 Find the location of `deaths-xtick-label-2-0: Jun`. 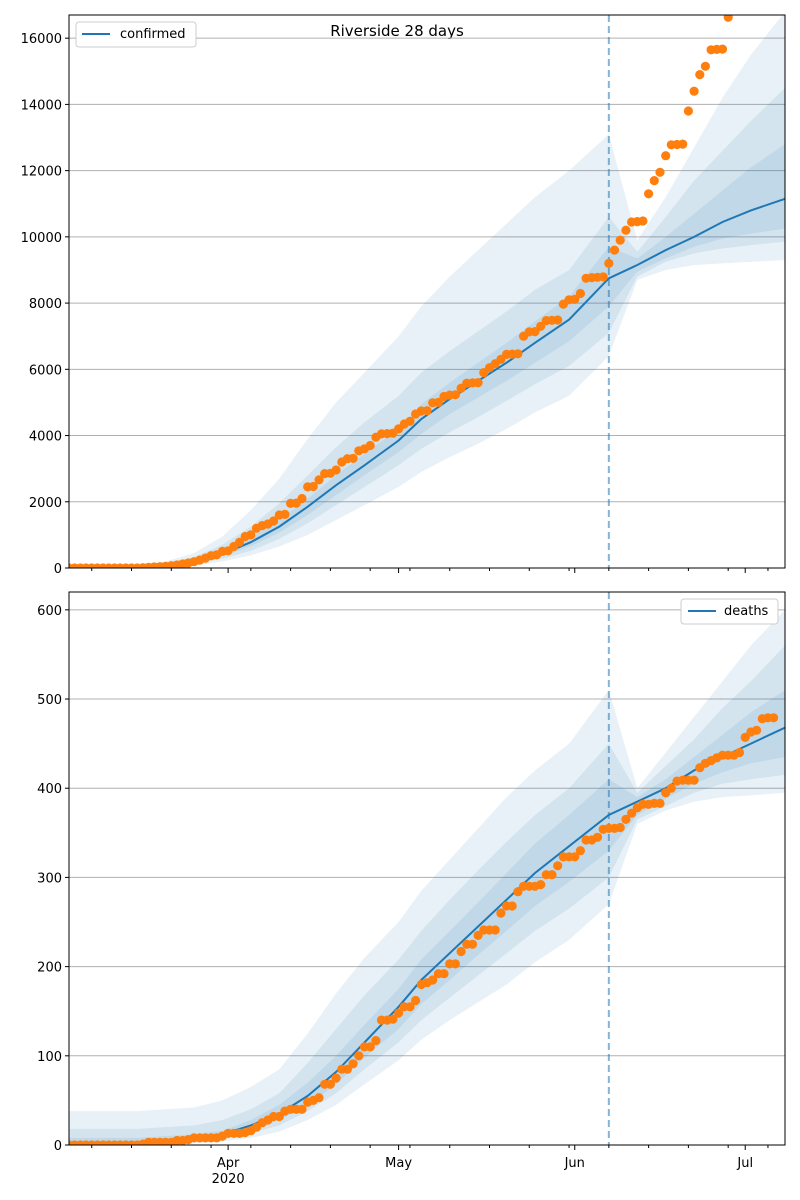

deaths-xtick-label-2-0: Jun is located at coordinates (574, 1163).